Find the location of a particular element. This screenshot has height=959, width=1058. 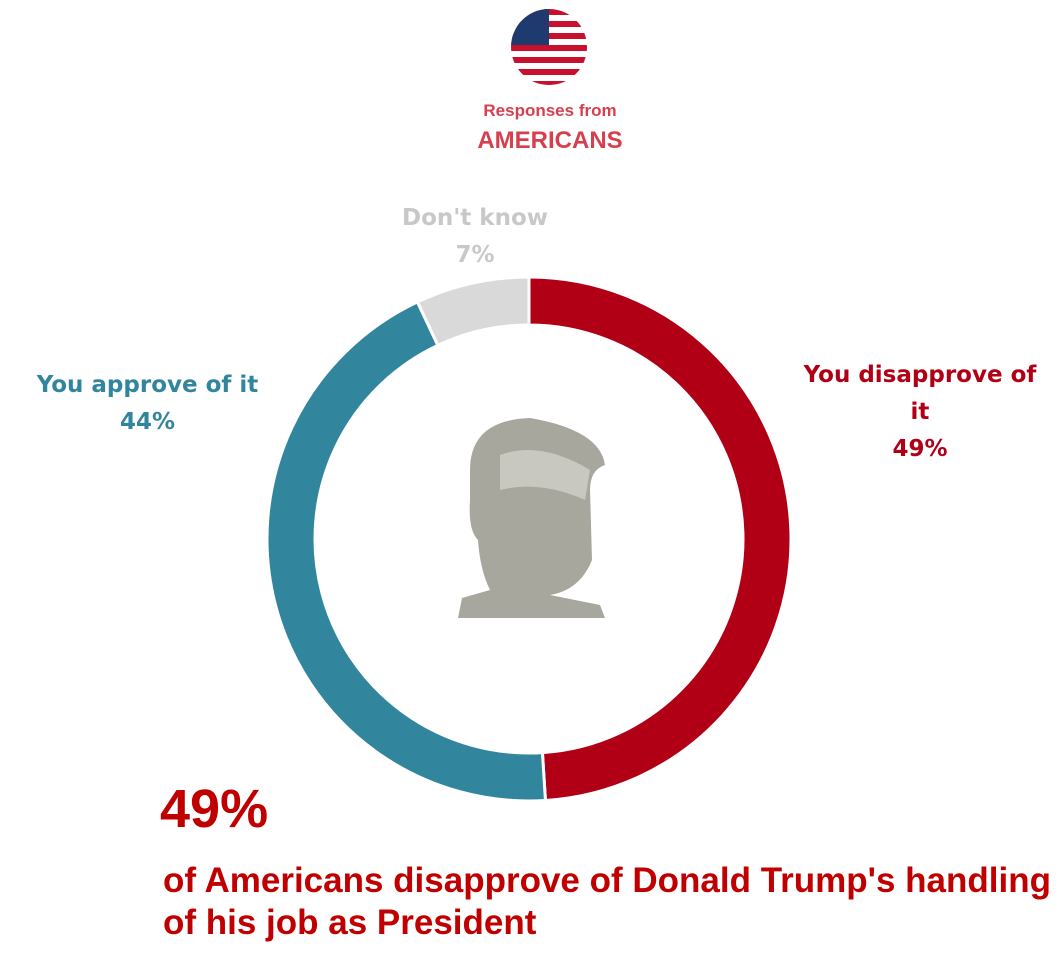

title: AMERICANS is located at coordinates (550, 140).